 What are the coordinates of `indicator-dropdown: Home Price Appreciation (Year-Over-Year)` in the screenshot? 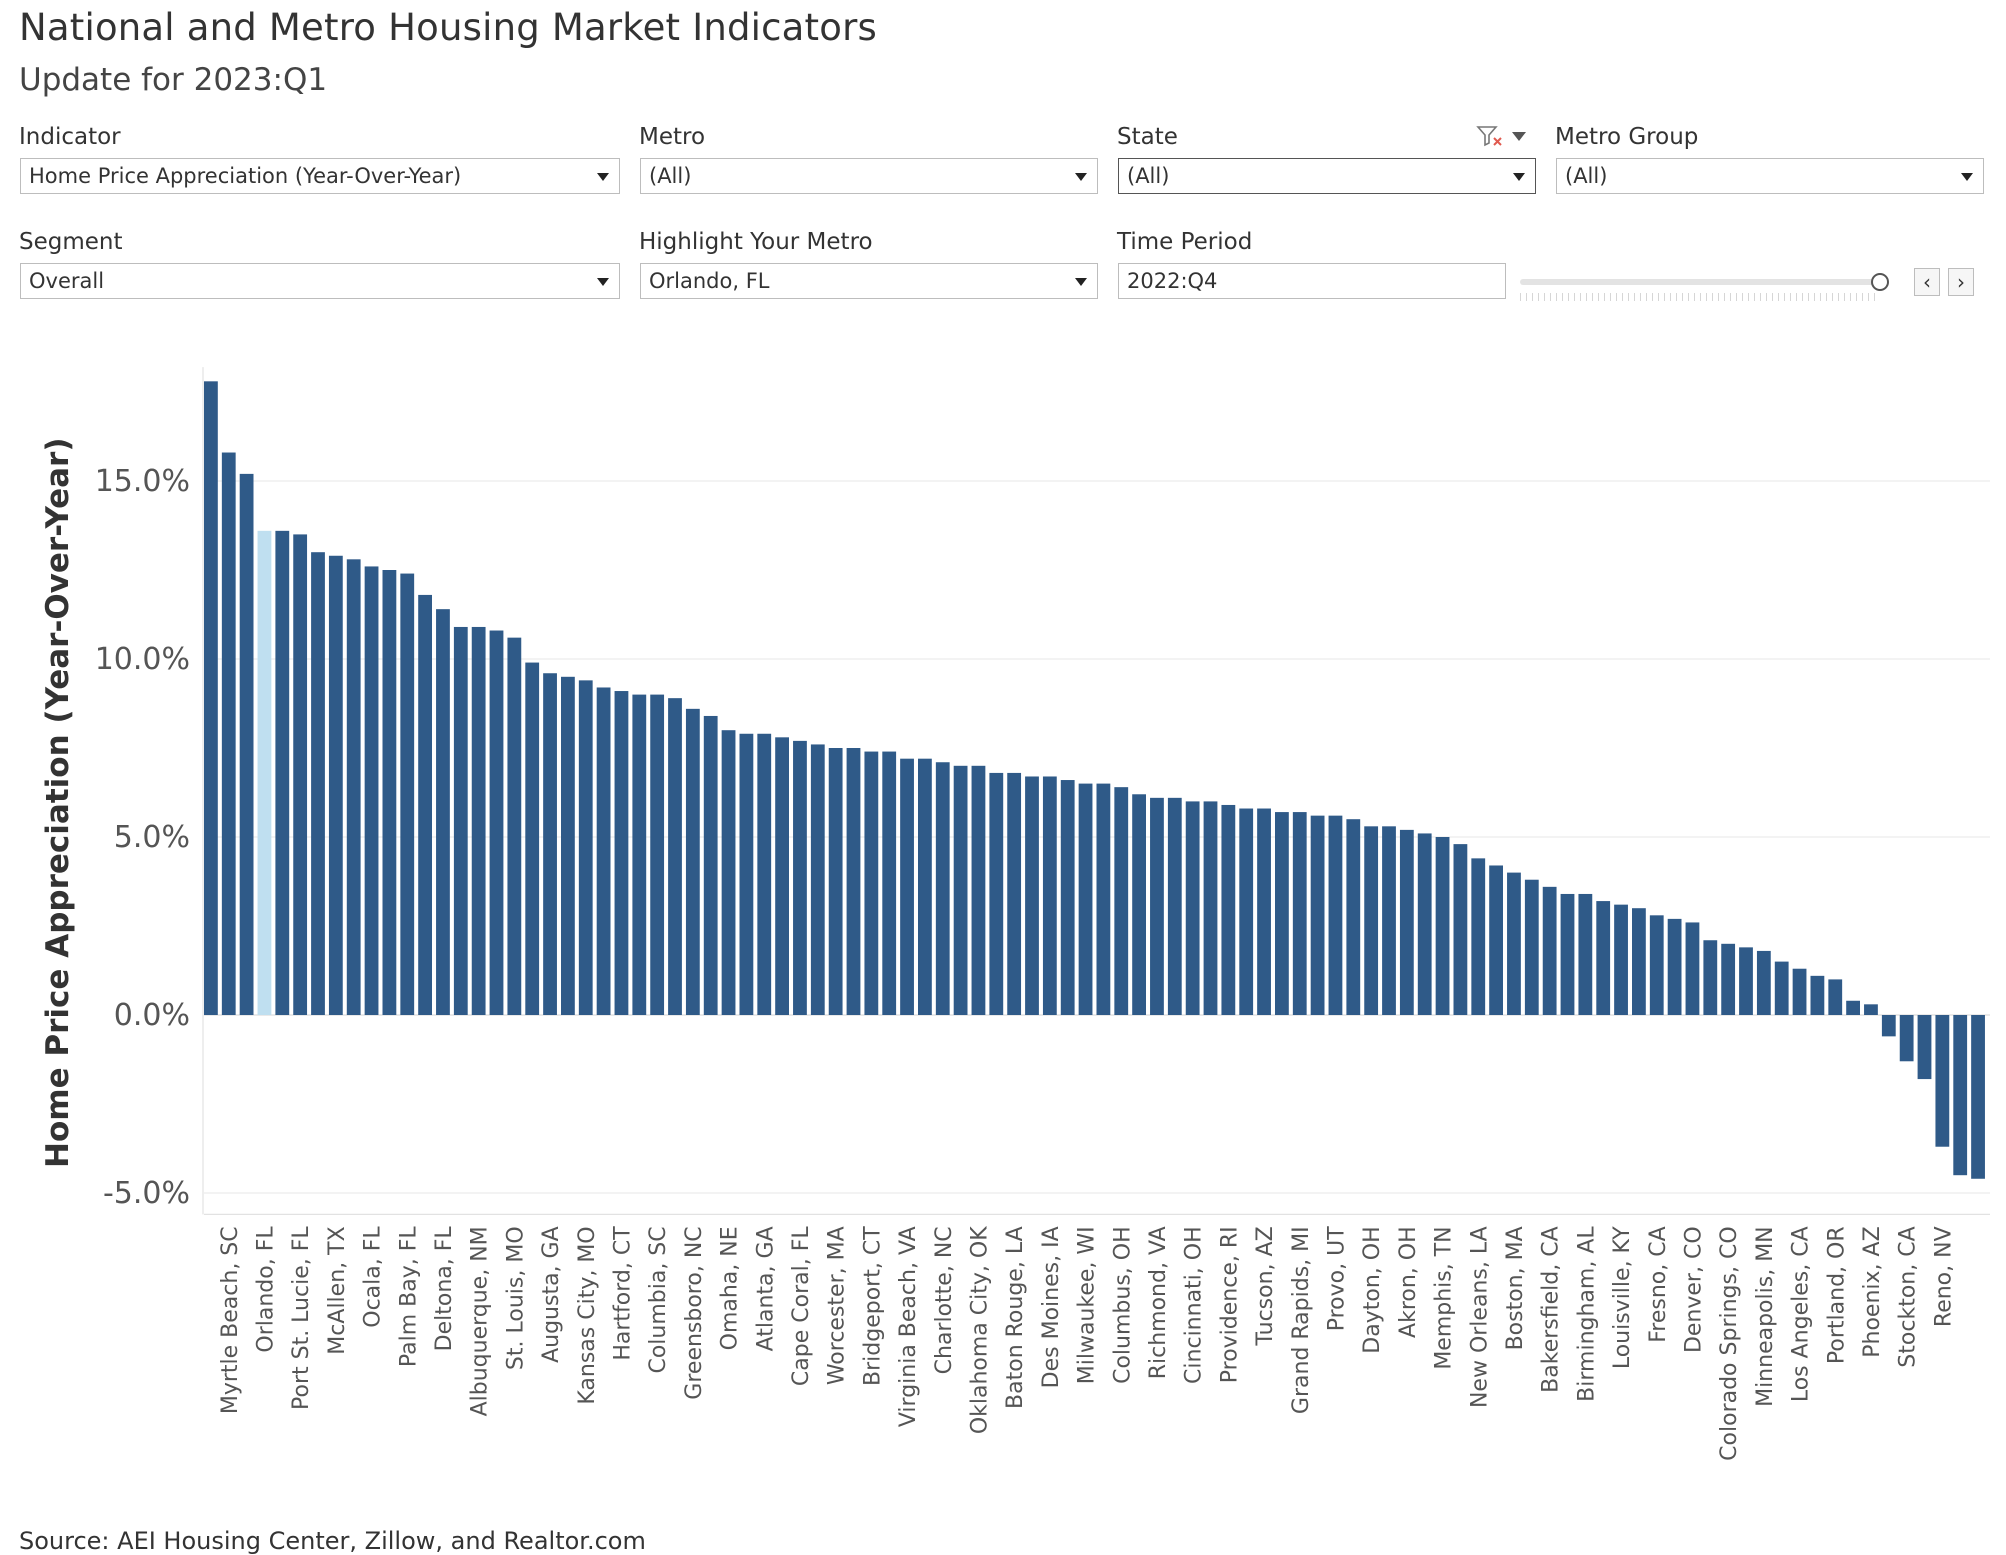 It's located at (320, 176).